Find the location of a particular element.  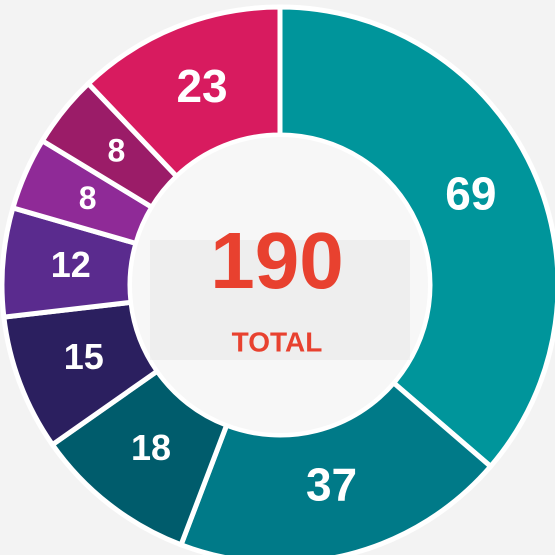

building-silhouette is located at coordinates (280, 300).